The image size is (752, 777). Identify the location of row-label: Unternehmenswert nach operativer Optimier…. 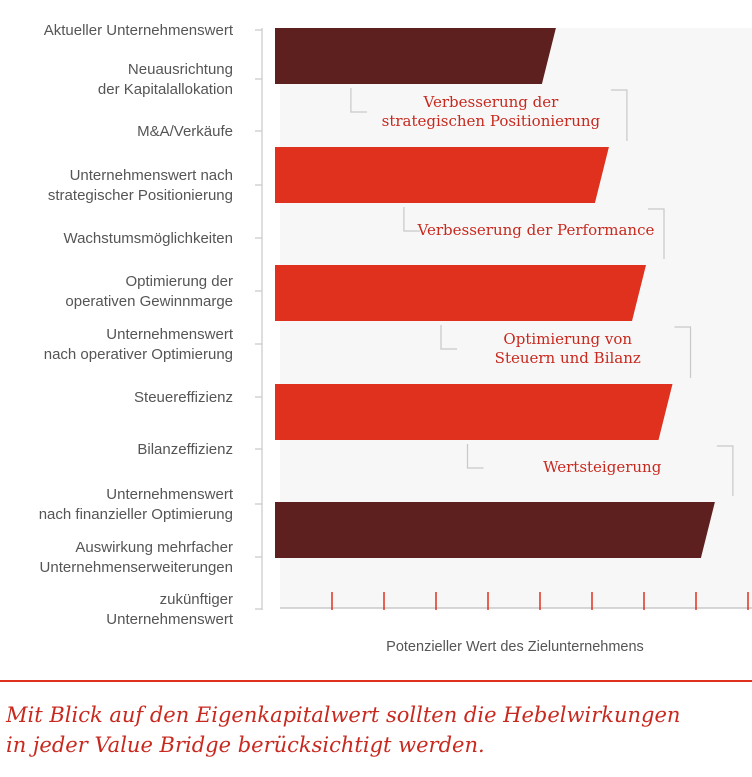
(139, 344).